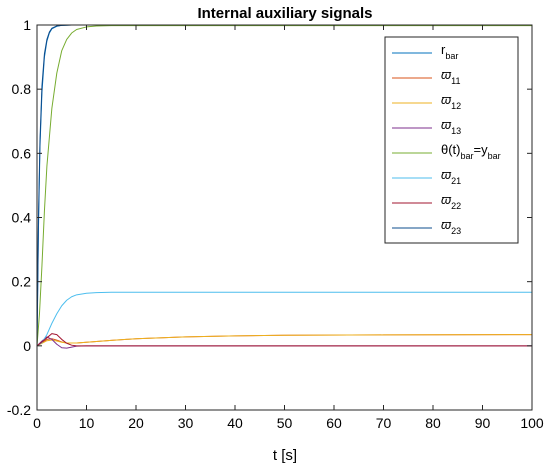  What do you see at coordinates (456, 106) in the screenshot?
I see `legend-label-subscript: 12` at bounding box center [456, 106].